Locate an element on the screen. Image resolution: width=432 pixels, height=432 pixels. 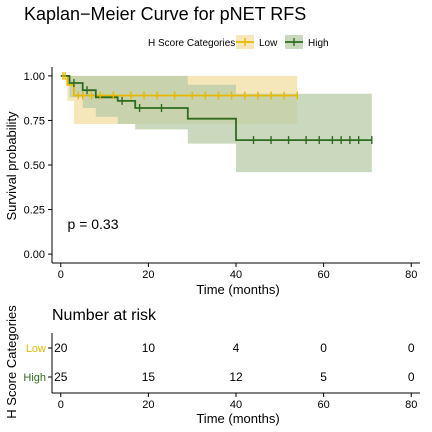
chart-title: Kaplan−Meier Curve for pNET RFS is located at coordinates (165, 14).